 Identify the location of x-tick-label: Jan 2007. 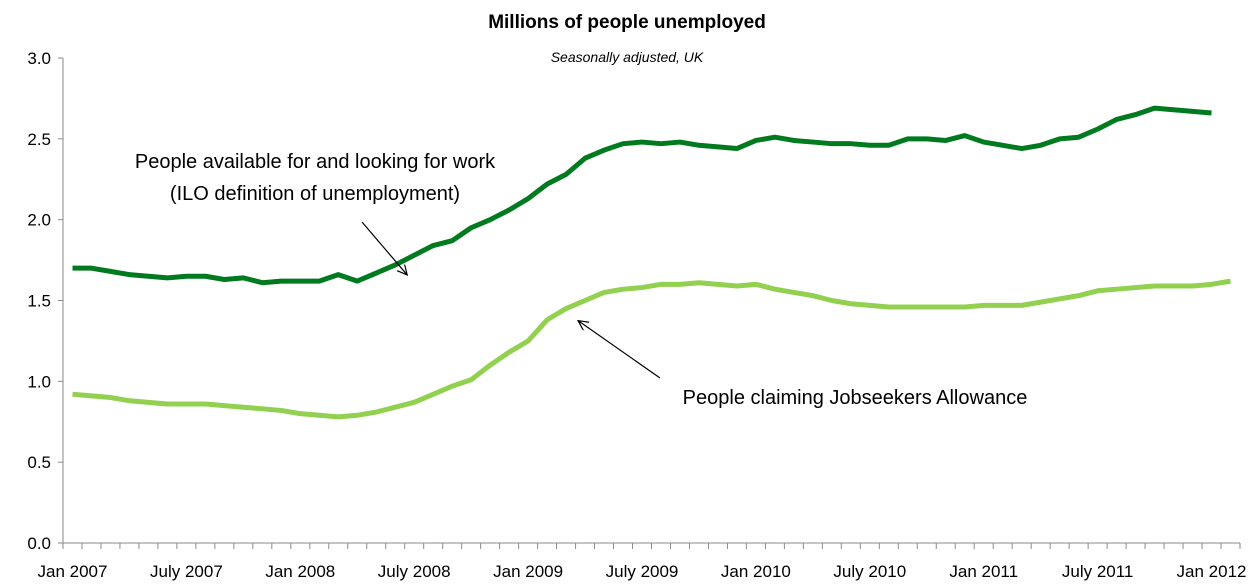
(73, 571).